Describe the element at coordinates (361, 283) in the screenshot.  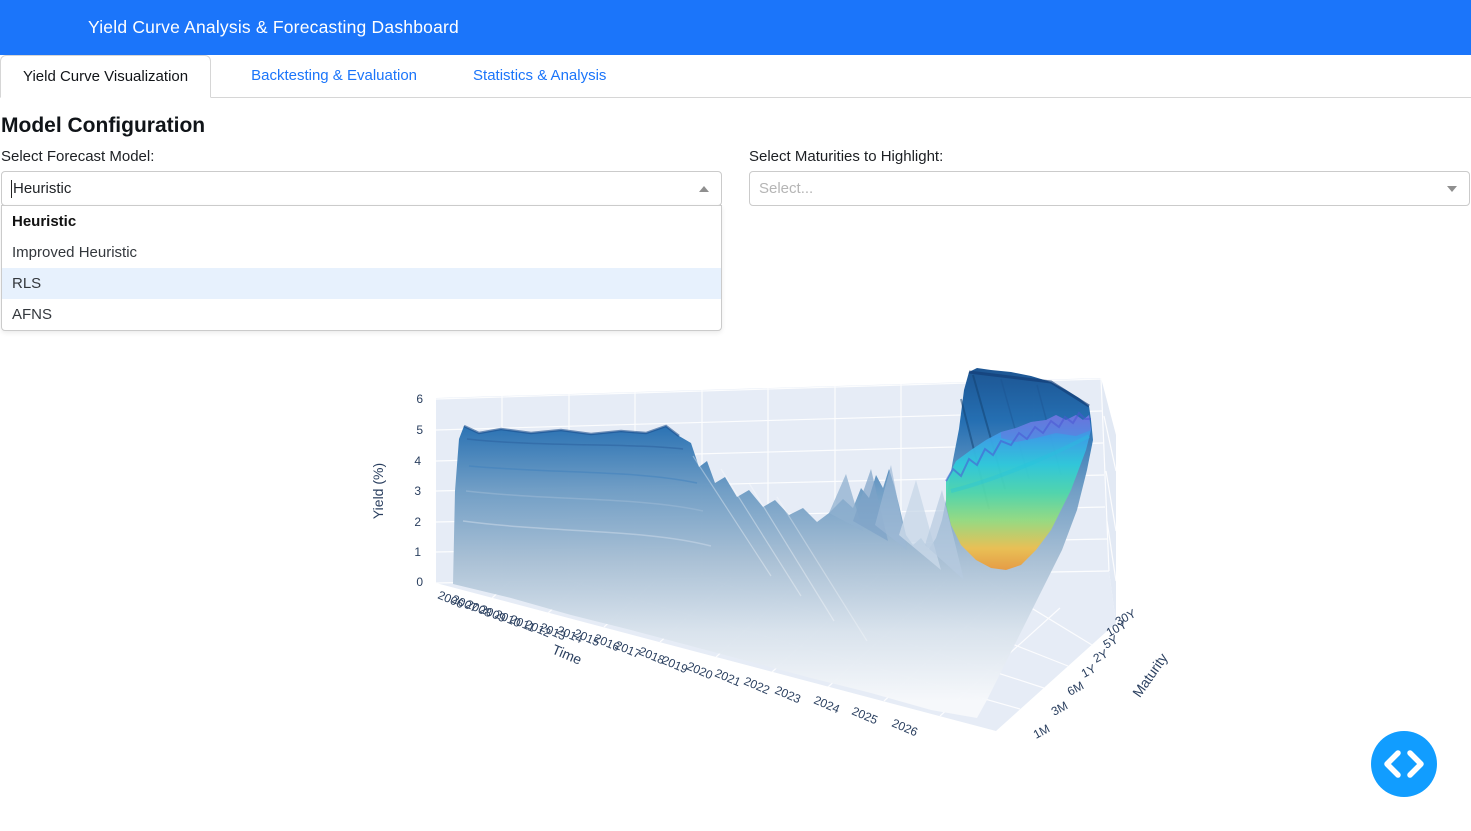
I see `option-rls: RLS` at that location.